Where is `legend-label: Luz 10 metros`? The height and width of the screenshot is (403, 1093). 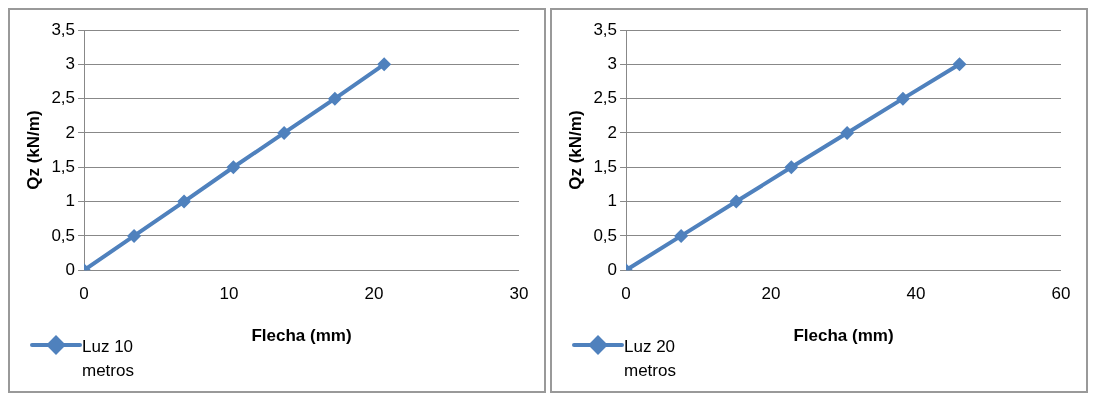 legend-label: Luz 10 metros is located at coordinates (108, 359).